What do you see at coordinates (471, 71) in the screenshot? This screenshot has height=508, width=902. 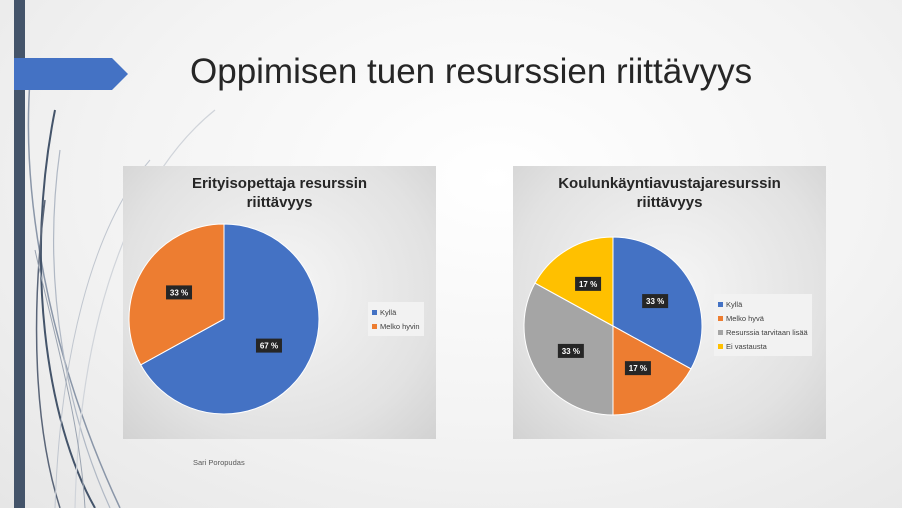 I see `slide-title: Oppimisen tuen resurssien riittävyys` at bounding box center [471, 71].